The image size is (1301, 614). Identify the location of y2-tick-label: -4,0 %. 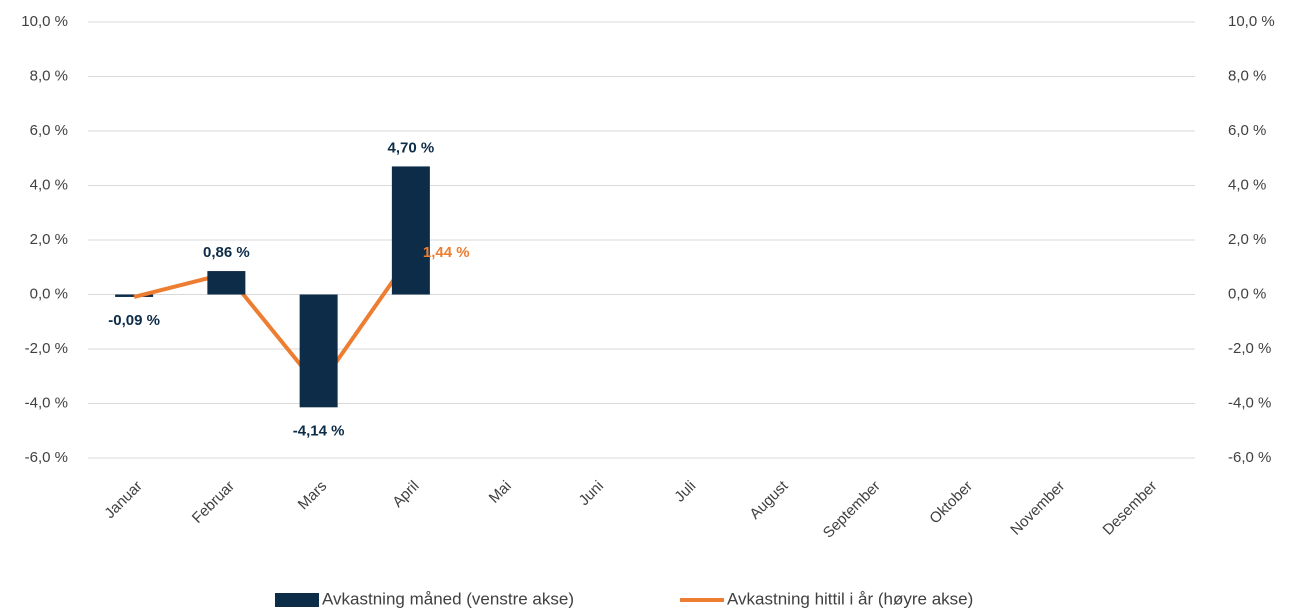
(1249, 402).